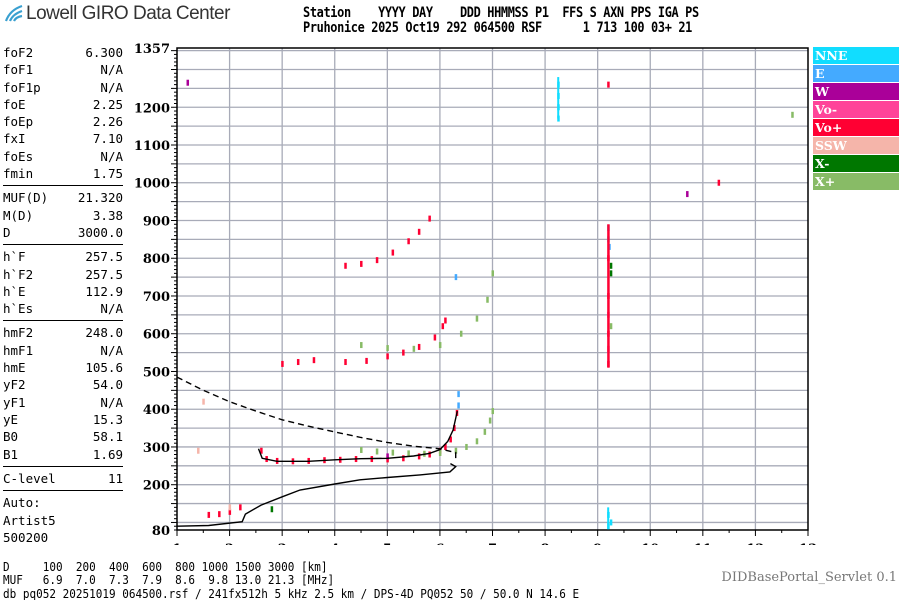 Image resolution: width=900 pixels, height=600 pixels. What do you see at coordinates (558, 118) in the screenshot?
I see `trace-point-nne` at bounding box center [558, 118].